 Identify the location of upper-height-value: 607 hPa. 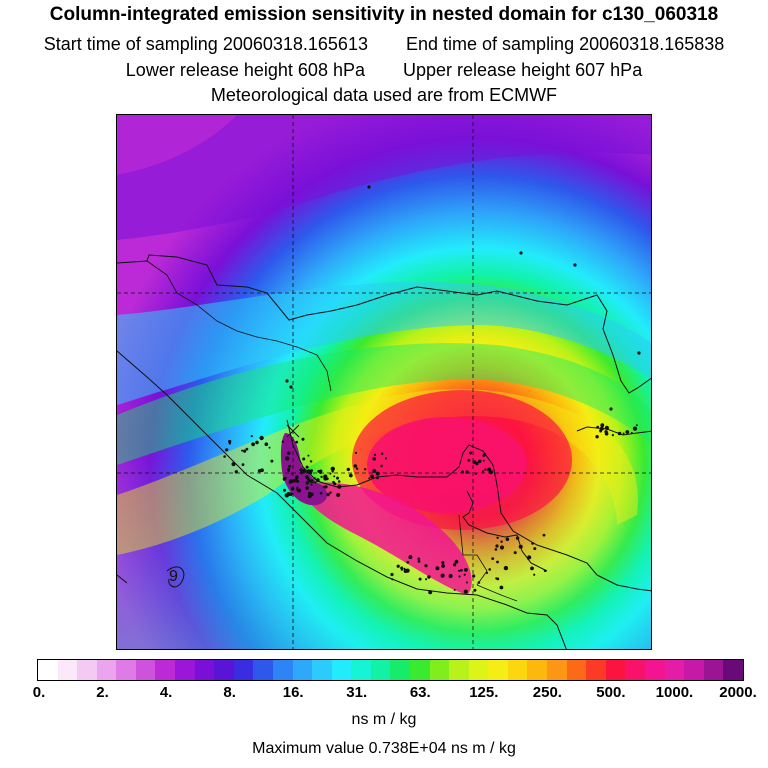
(609, 70).